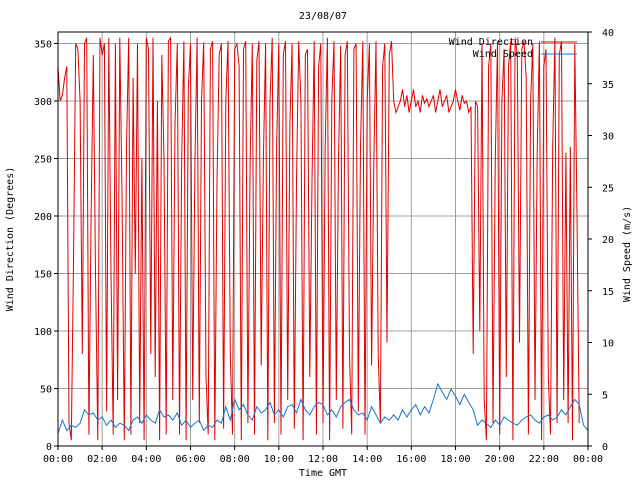 The image size is (640, 480). I want to click on y-axis-left-label: Wind Direction (Degrees), so click(10, 239).